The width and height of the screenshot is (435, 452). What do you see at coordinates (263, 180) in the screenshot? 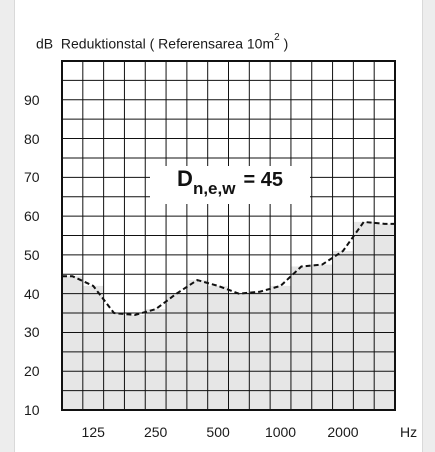
I see `rating-value: = 45` at bounding box center [263, 180].